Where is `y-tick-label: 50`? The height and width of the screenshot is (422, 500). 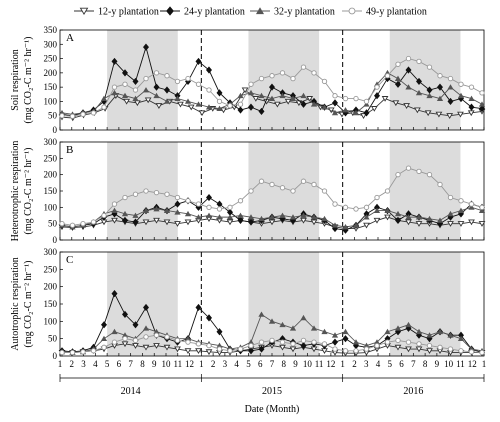
y-tick-label: 50 is located at coordinates (53, 116).